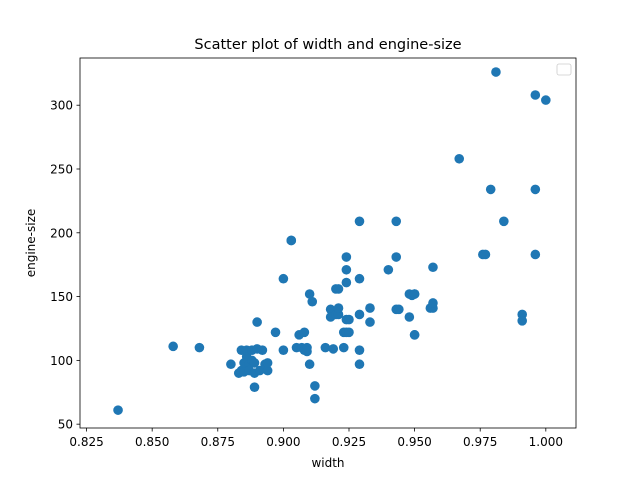 Image resolution: width=640 pixels, height=480 pixels. Describe the element at coordinates (480, 442) in the screenshot. I see `x-tick-label: 0.975` at that location.